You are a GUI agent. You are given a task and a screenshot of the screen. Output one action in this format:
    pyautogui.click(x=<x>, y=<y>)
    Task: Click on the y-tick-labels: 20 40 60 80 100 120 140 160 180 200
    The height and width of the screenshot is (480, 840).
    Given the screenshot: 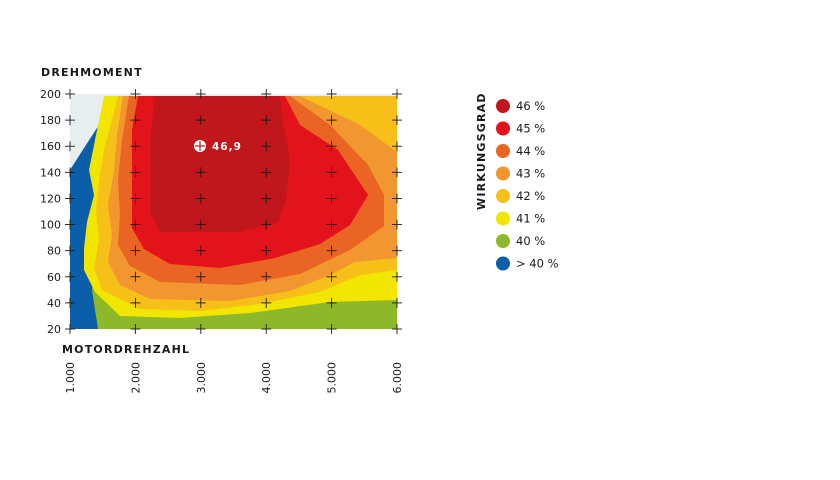 What is the action you would take?
    pyautogui.click(x=50, y=212)
    